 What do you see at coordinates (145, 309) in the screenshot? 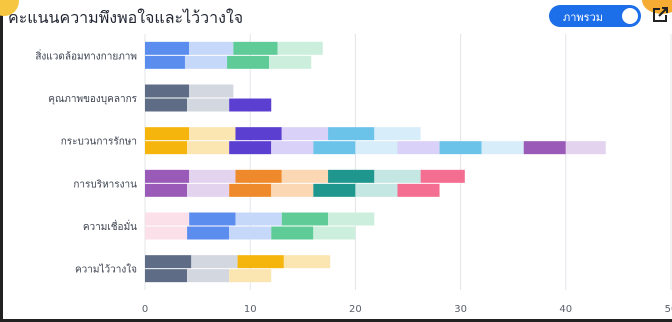
I see `x-tick-label: 0` at bounding box center [145, 309].